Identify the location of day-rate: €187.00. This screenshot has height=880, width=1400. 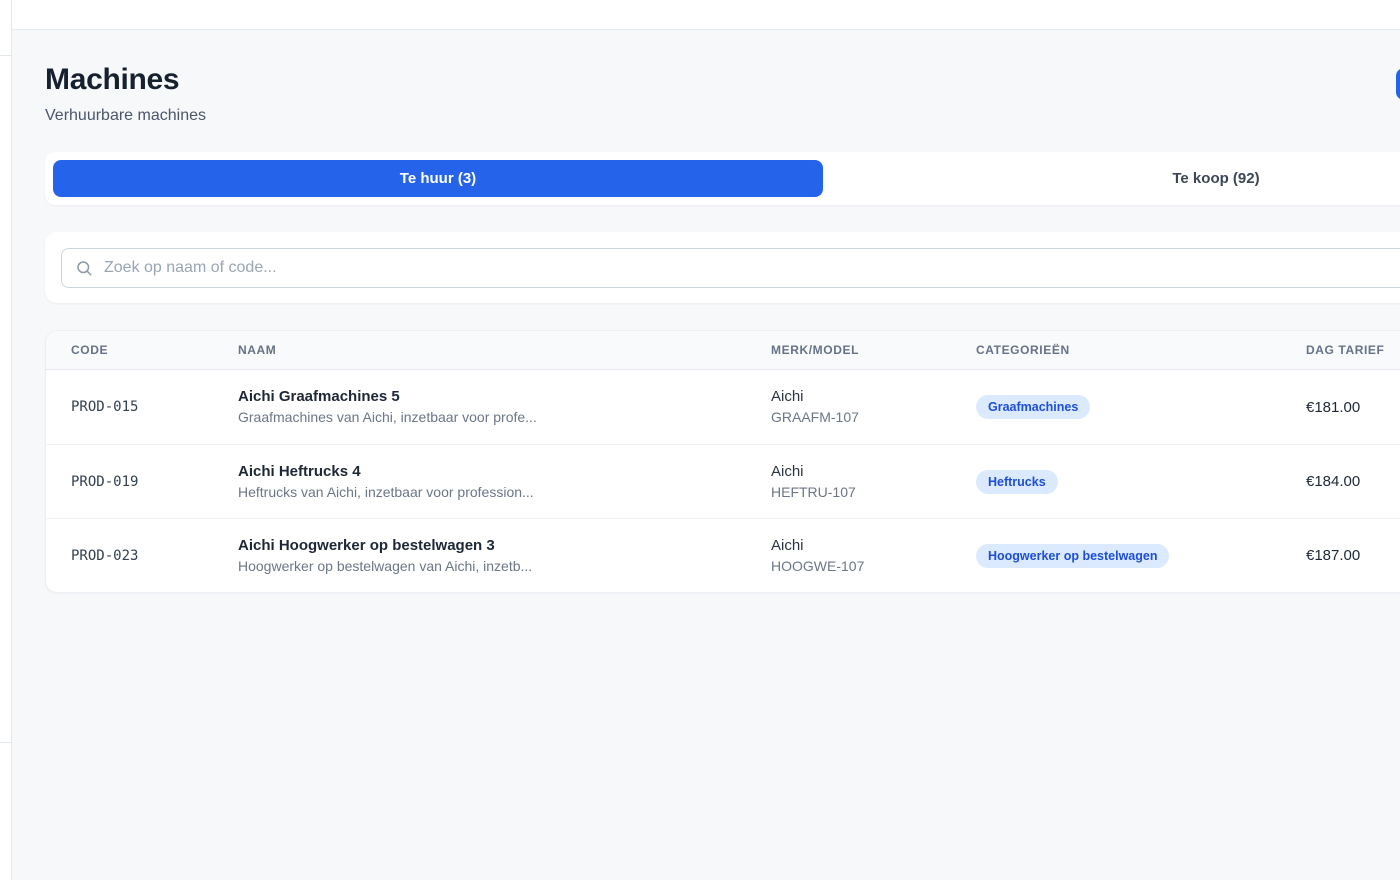
(1333, 555).